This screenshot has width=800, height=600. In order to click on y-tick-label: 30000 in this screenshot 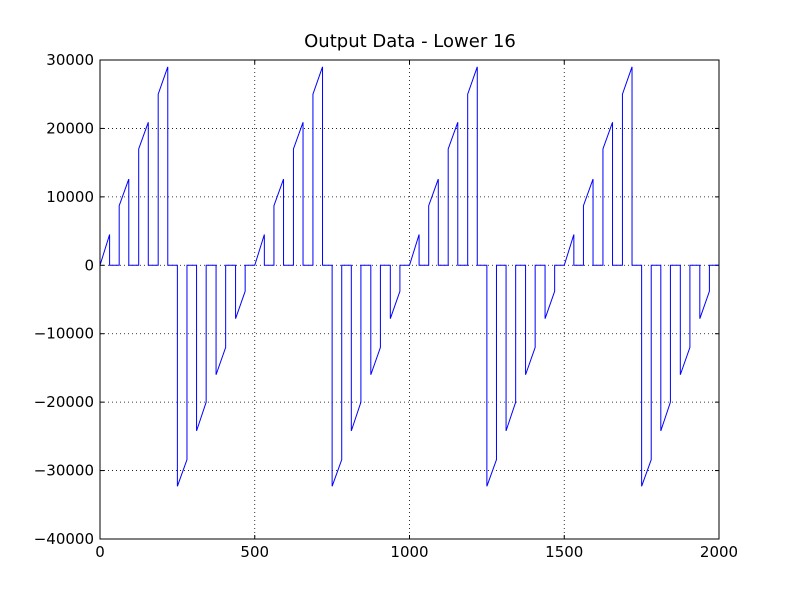, I will do `click(70, 60)`.